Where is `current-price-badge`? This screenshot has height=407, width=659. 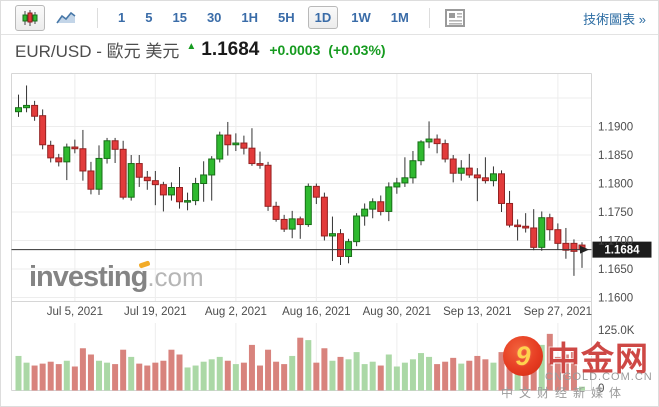
current-price-badge is located at coordinates (622, 249).